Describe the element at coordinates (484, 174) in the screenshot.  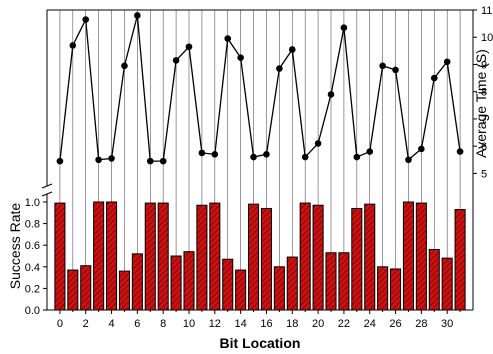
I see `y-right-tick-label: 5` at that location.